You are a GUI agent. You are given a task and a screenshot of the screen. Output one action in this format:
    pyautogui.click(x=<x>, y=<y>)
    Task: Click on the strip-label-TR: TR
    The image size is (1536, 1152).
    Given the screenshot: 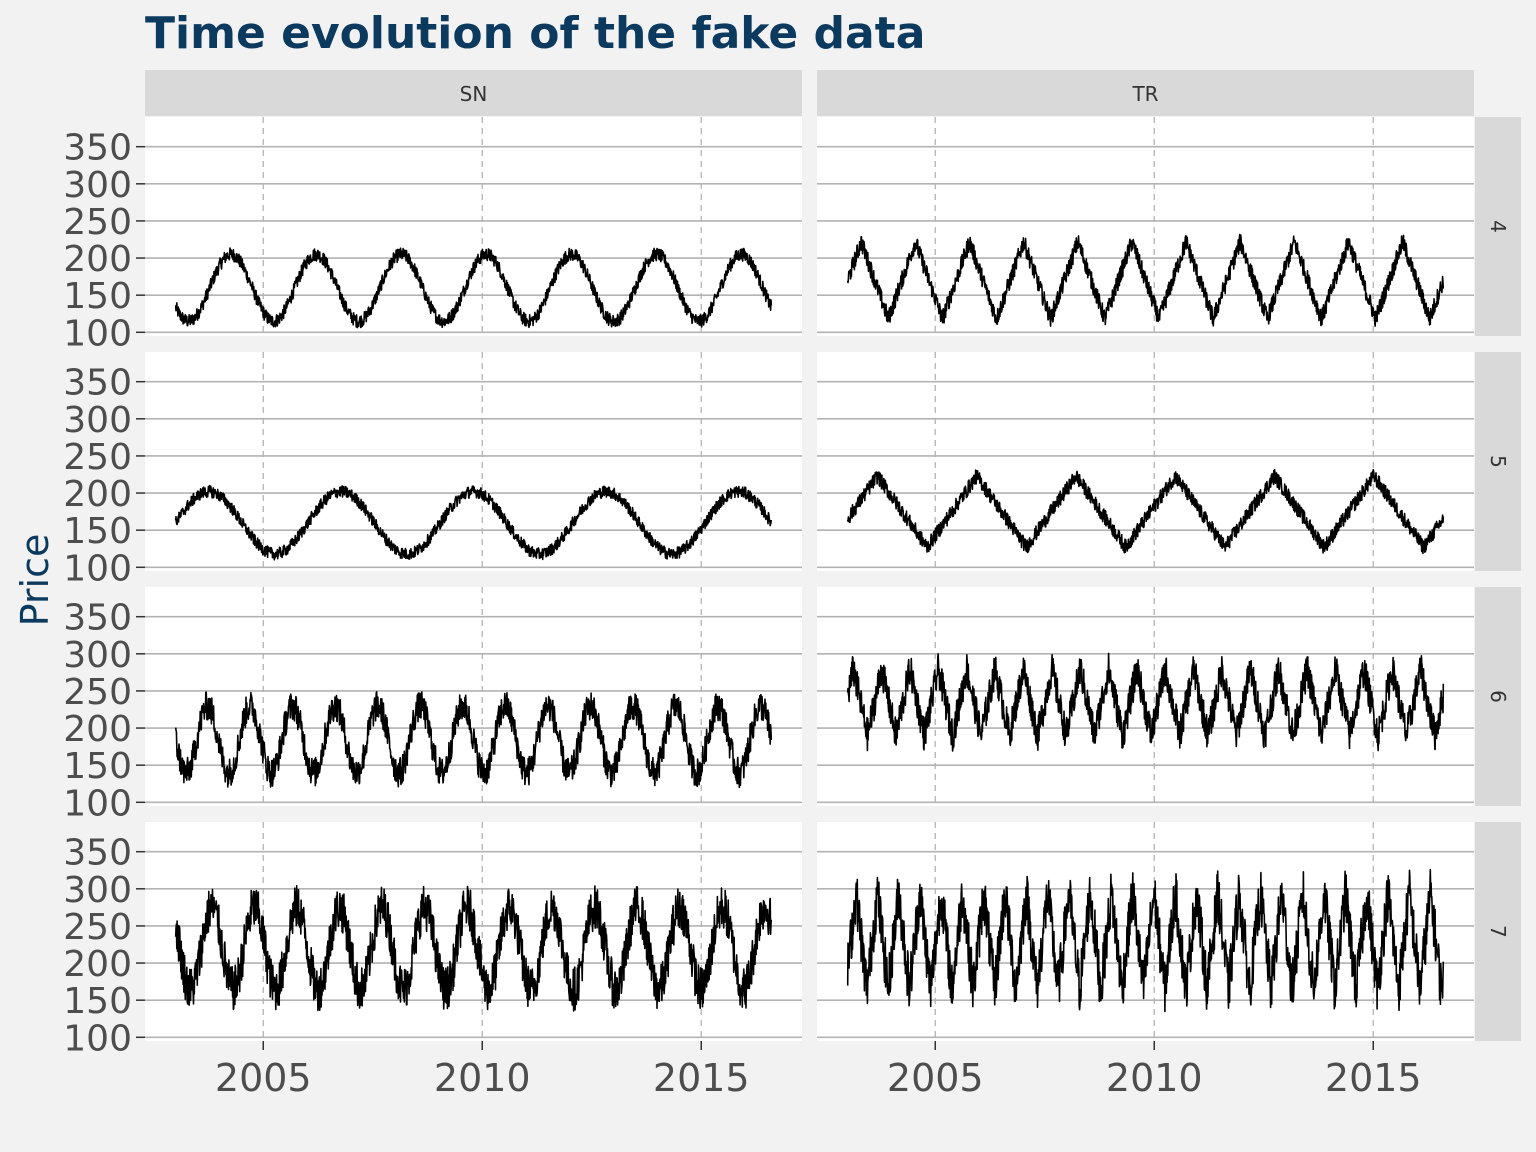 What is the action you would take?
    pyautogui.click(x=1144, y=94)
    